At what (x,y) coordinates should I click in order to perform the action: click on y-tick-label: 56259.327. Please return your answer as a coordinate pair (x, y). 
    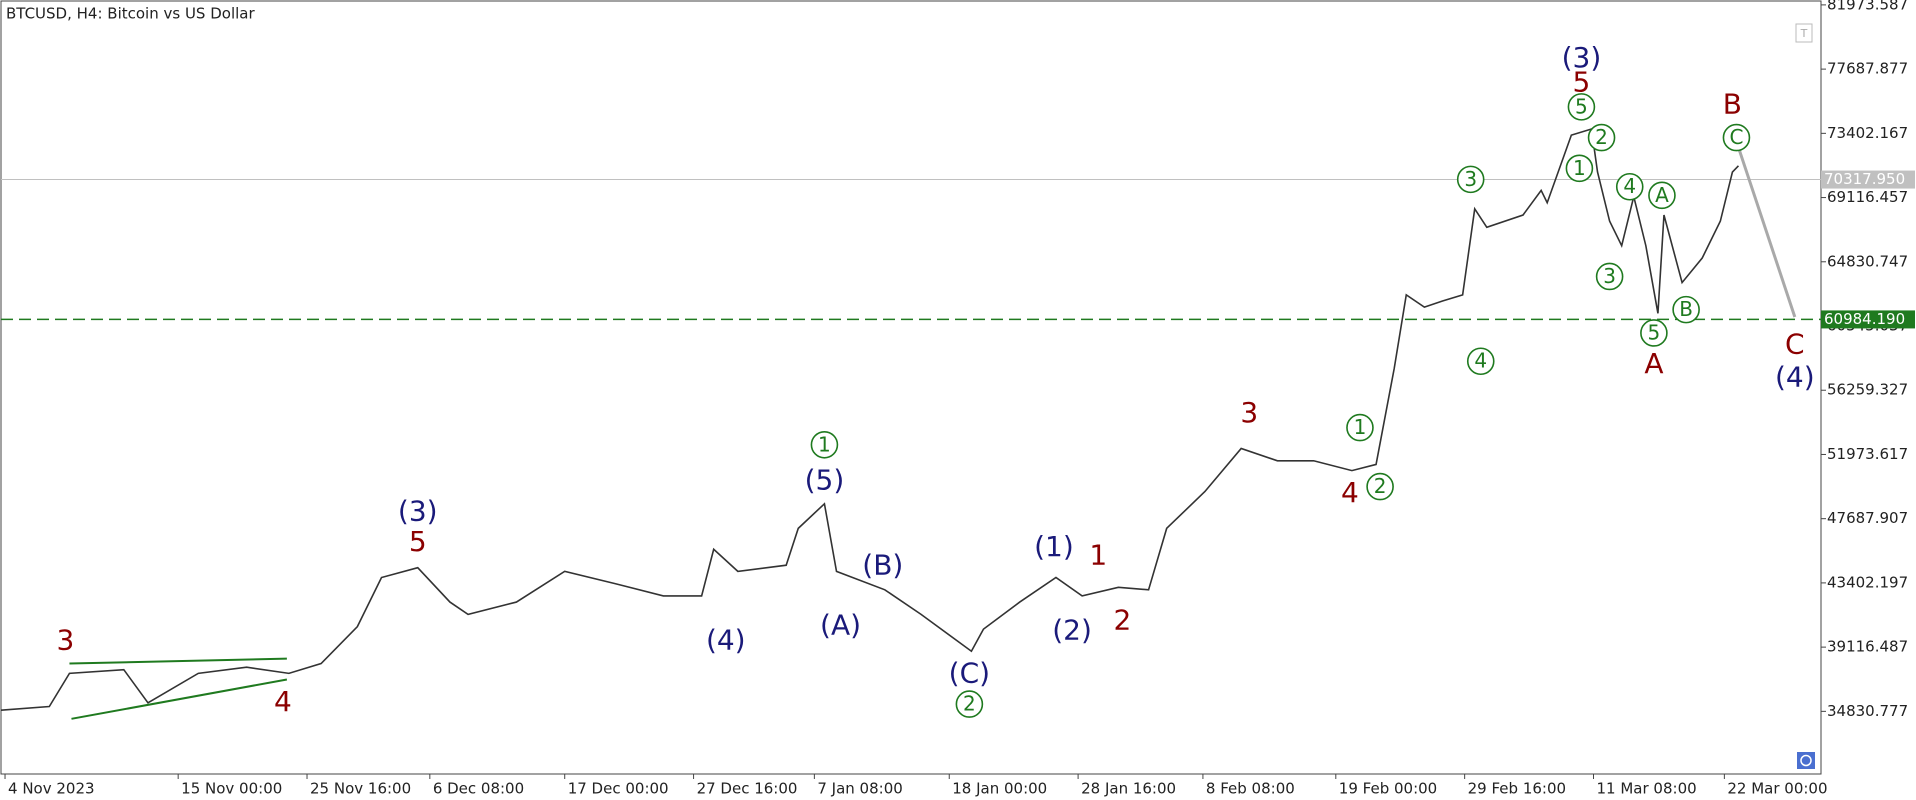
    Looking at the image, I should click on (1867, 390).